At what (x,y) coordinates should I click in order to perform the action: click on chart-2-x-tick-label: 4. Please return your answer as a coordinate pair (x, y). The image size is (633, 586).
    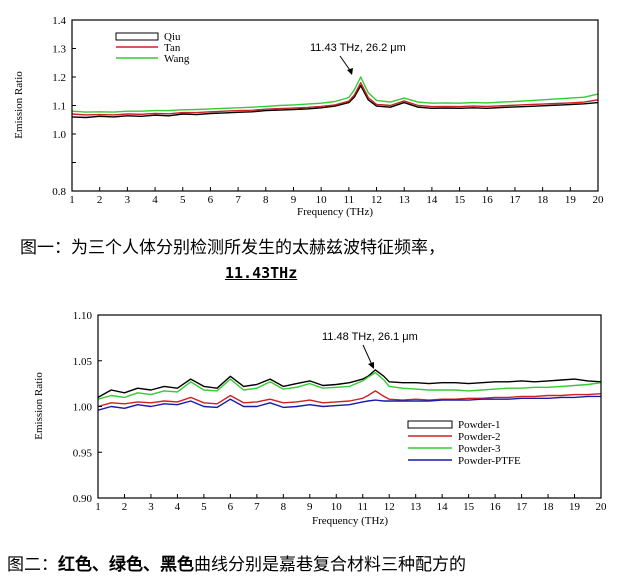
    Looking at the image, I should click on (178, 507).